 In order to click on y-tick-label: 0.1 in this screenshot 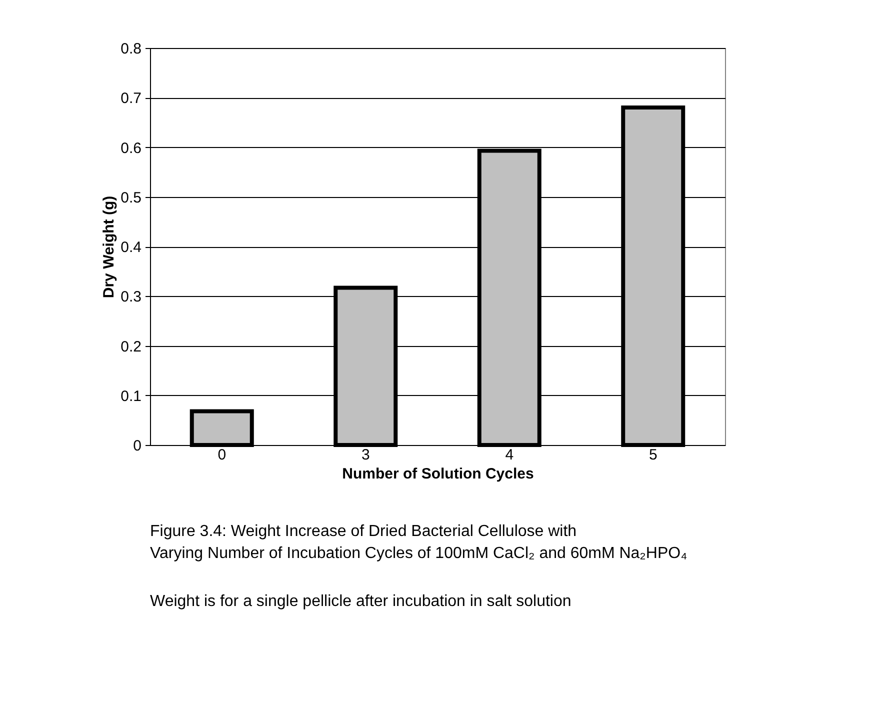, I will do `click(131, 396)`.